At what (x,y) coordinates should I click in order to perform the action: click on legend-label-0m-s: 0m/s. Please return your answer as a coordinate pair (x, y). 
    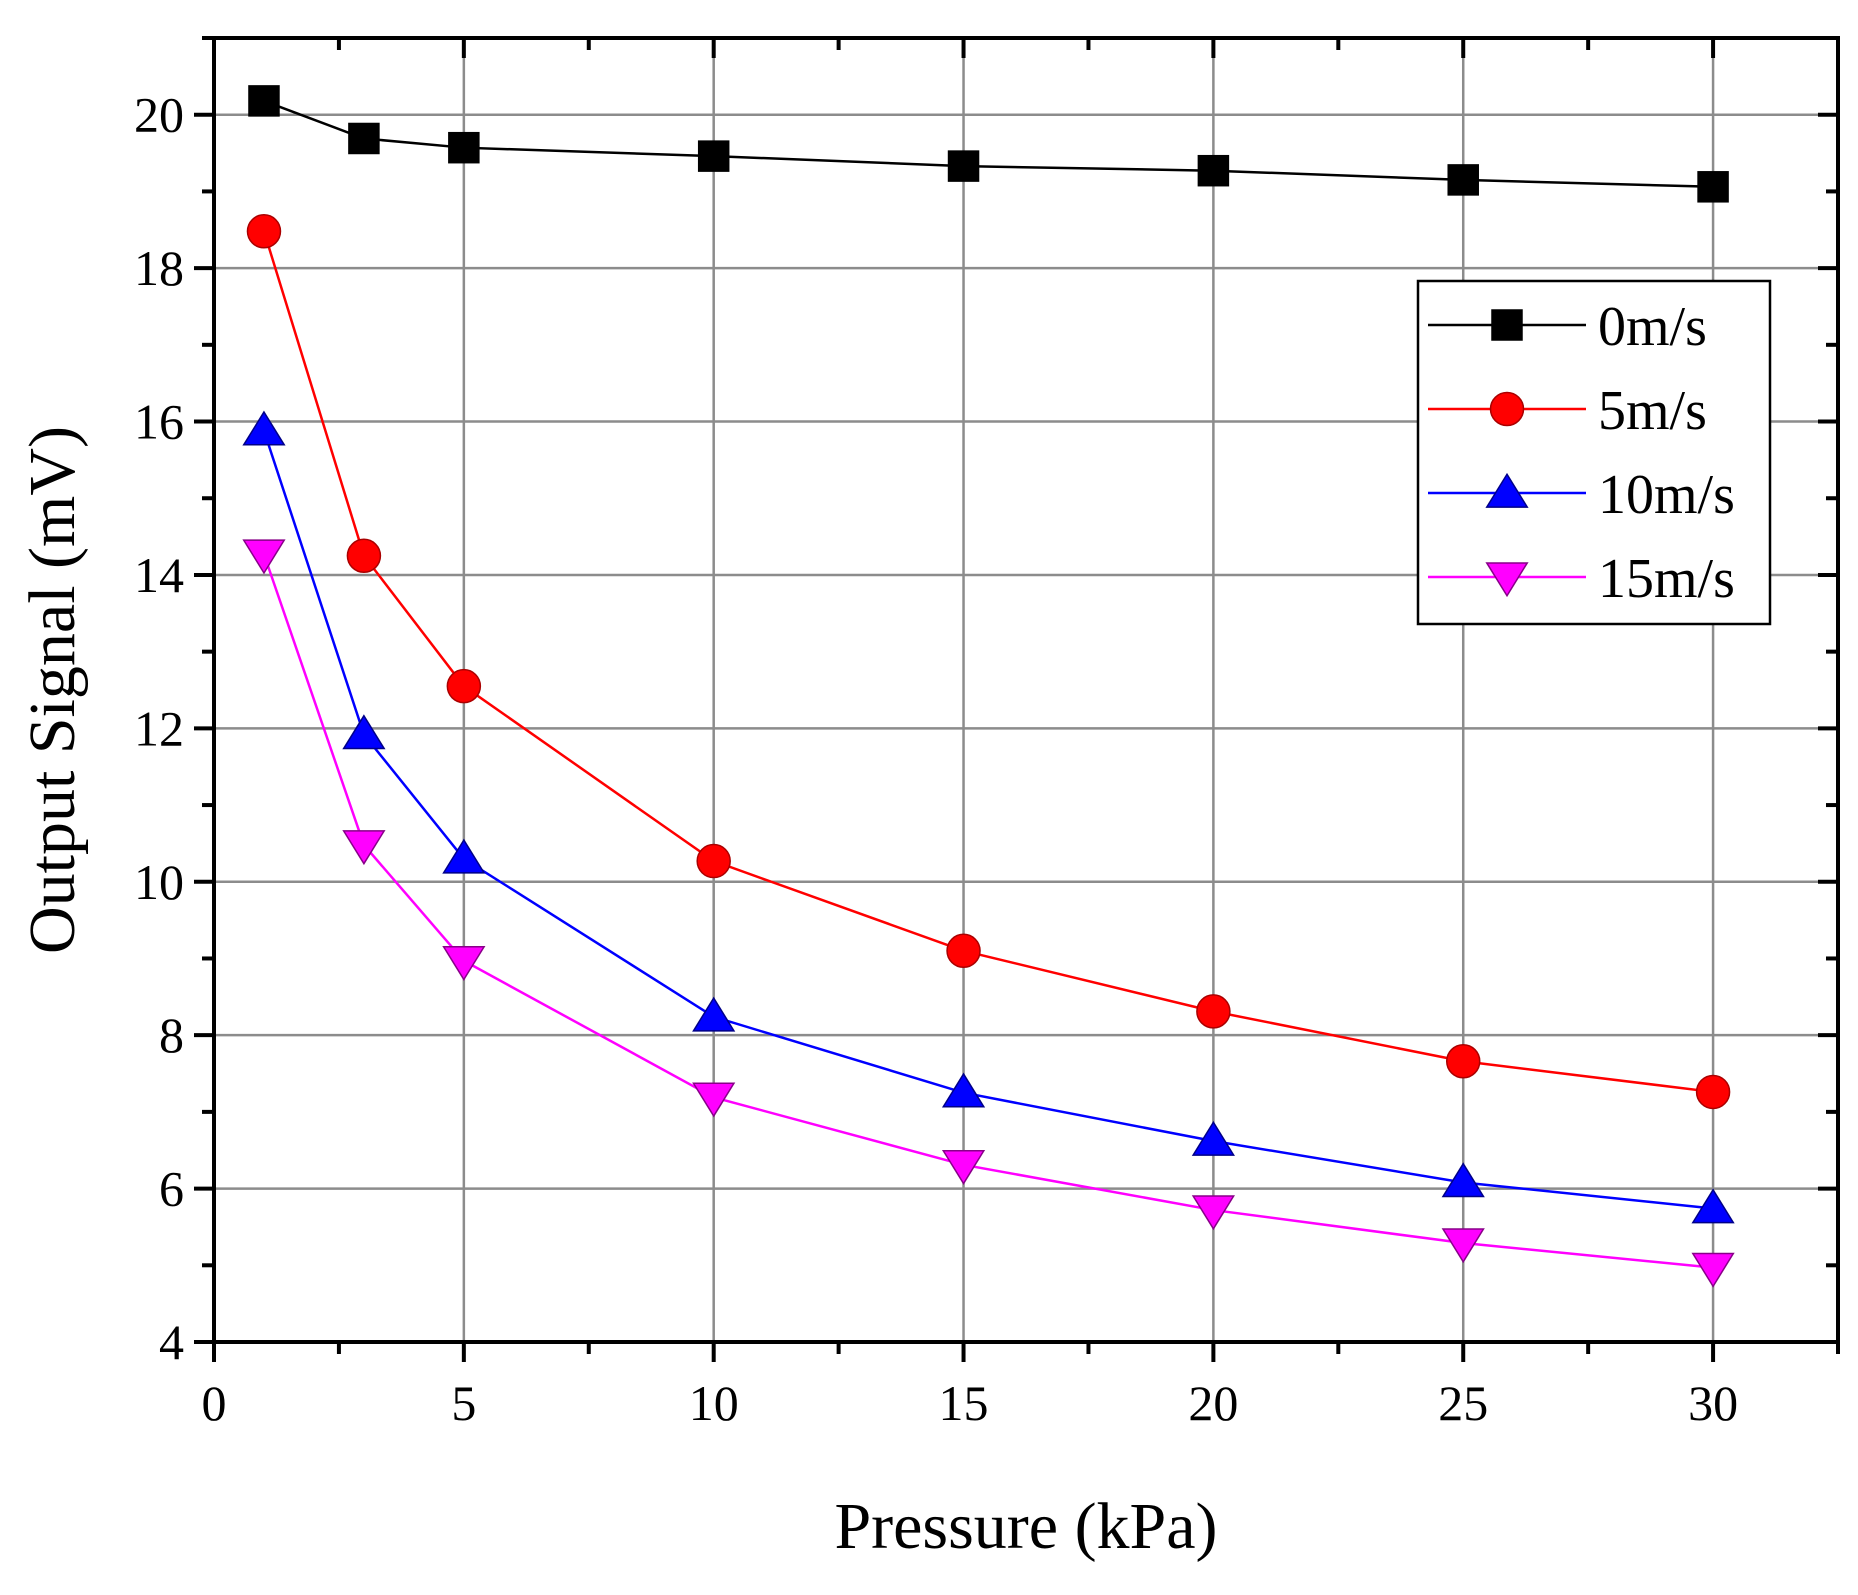
    Looking at the image, I should click on (1652, 327).